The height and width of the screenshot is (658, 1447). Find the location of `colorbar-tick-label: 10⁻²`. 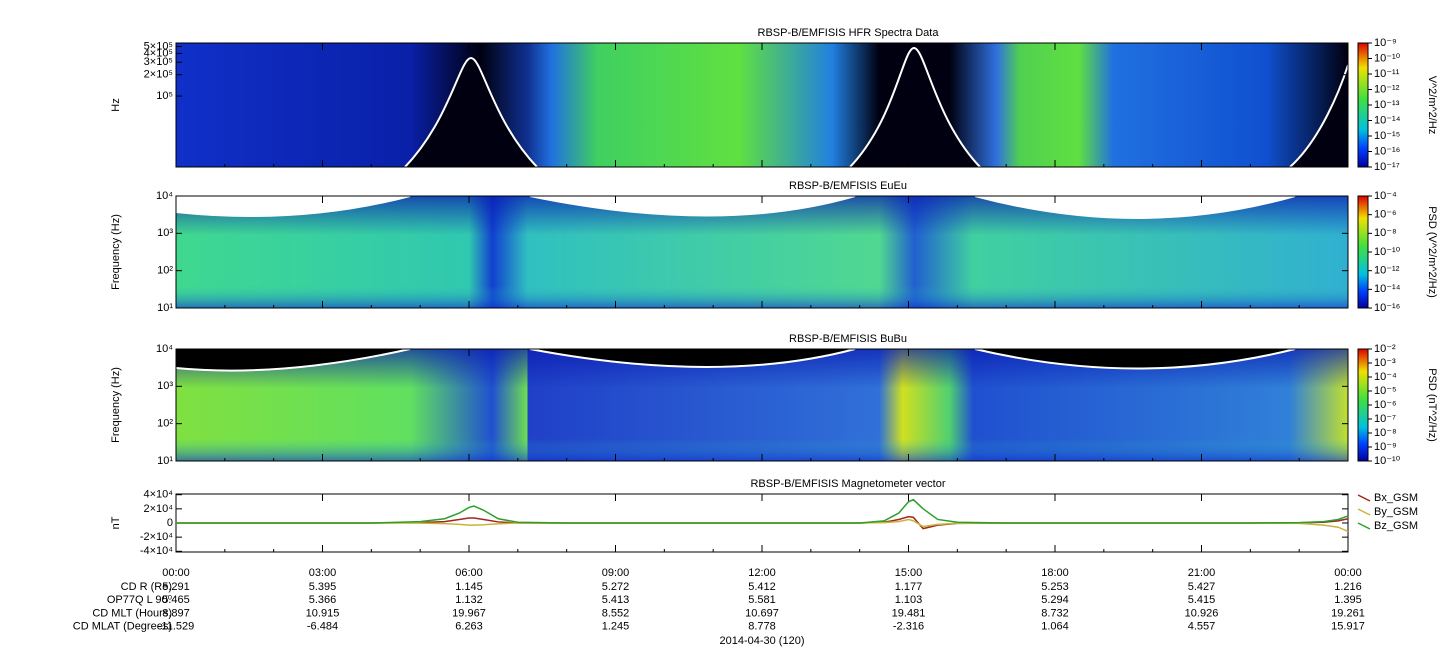

colorbar-tick-label: 10⁻² is located at coordinates (1385, 349).